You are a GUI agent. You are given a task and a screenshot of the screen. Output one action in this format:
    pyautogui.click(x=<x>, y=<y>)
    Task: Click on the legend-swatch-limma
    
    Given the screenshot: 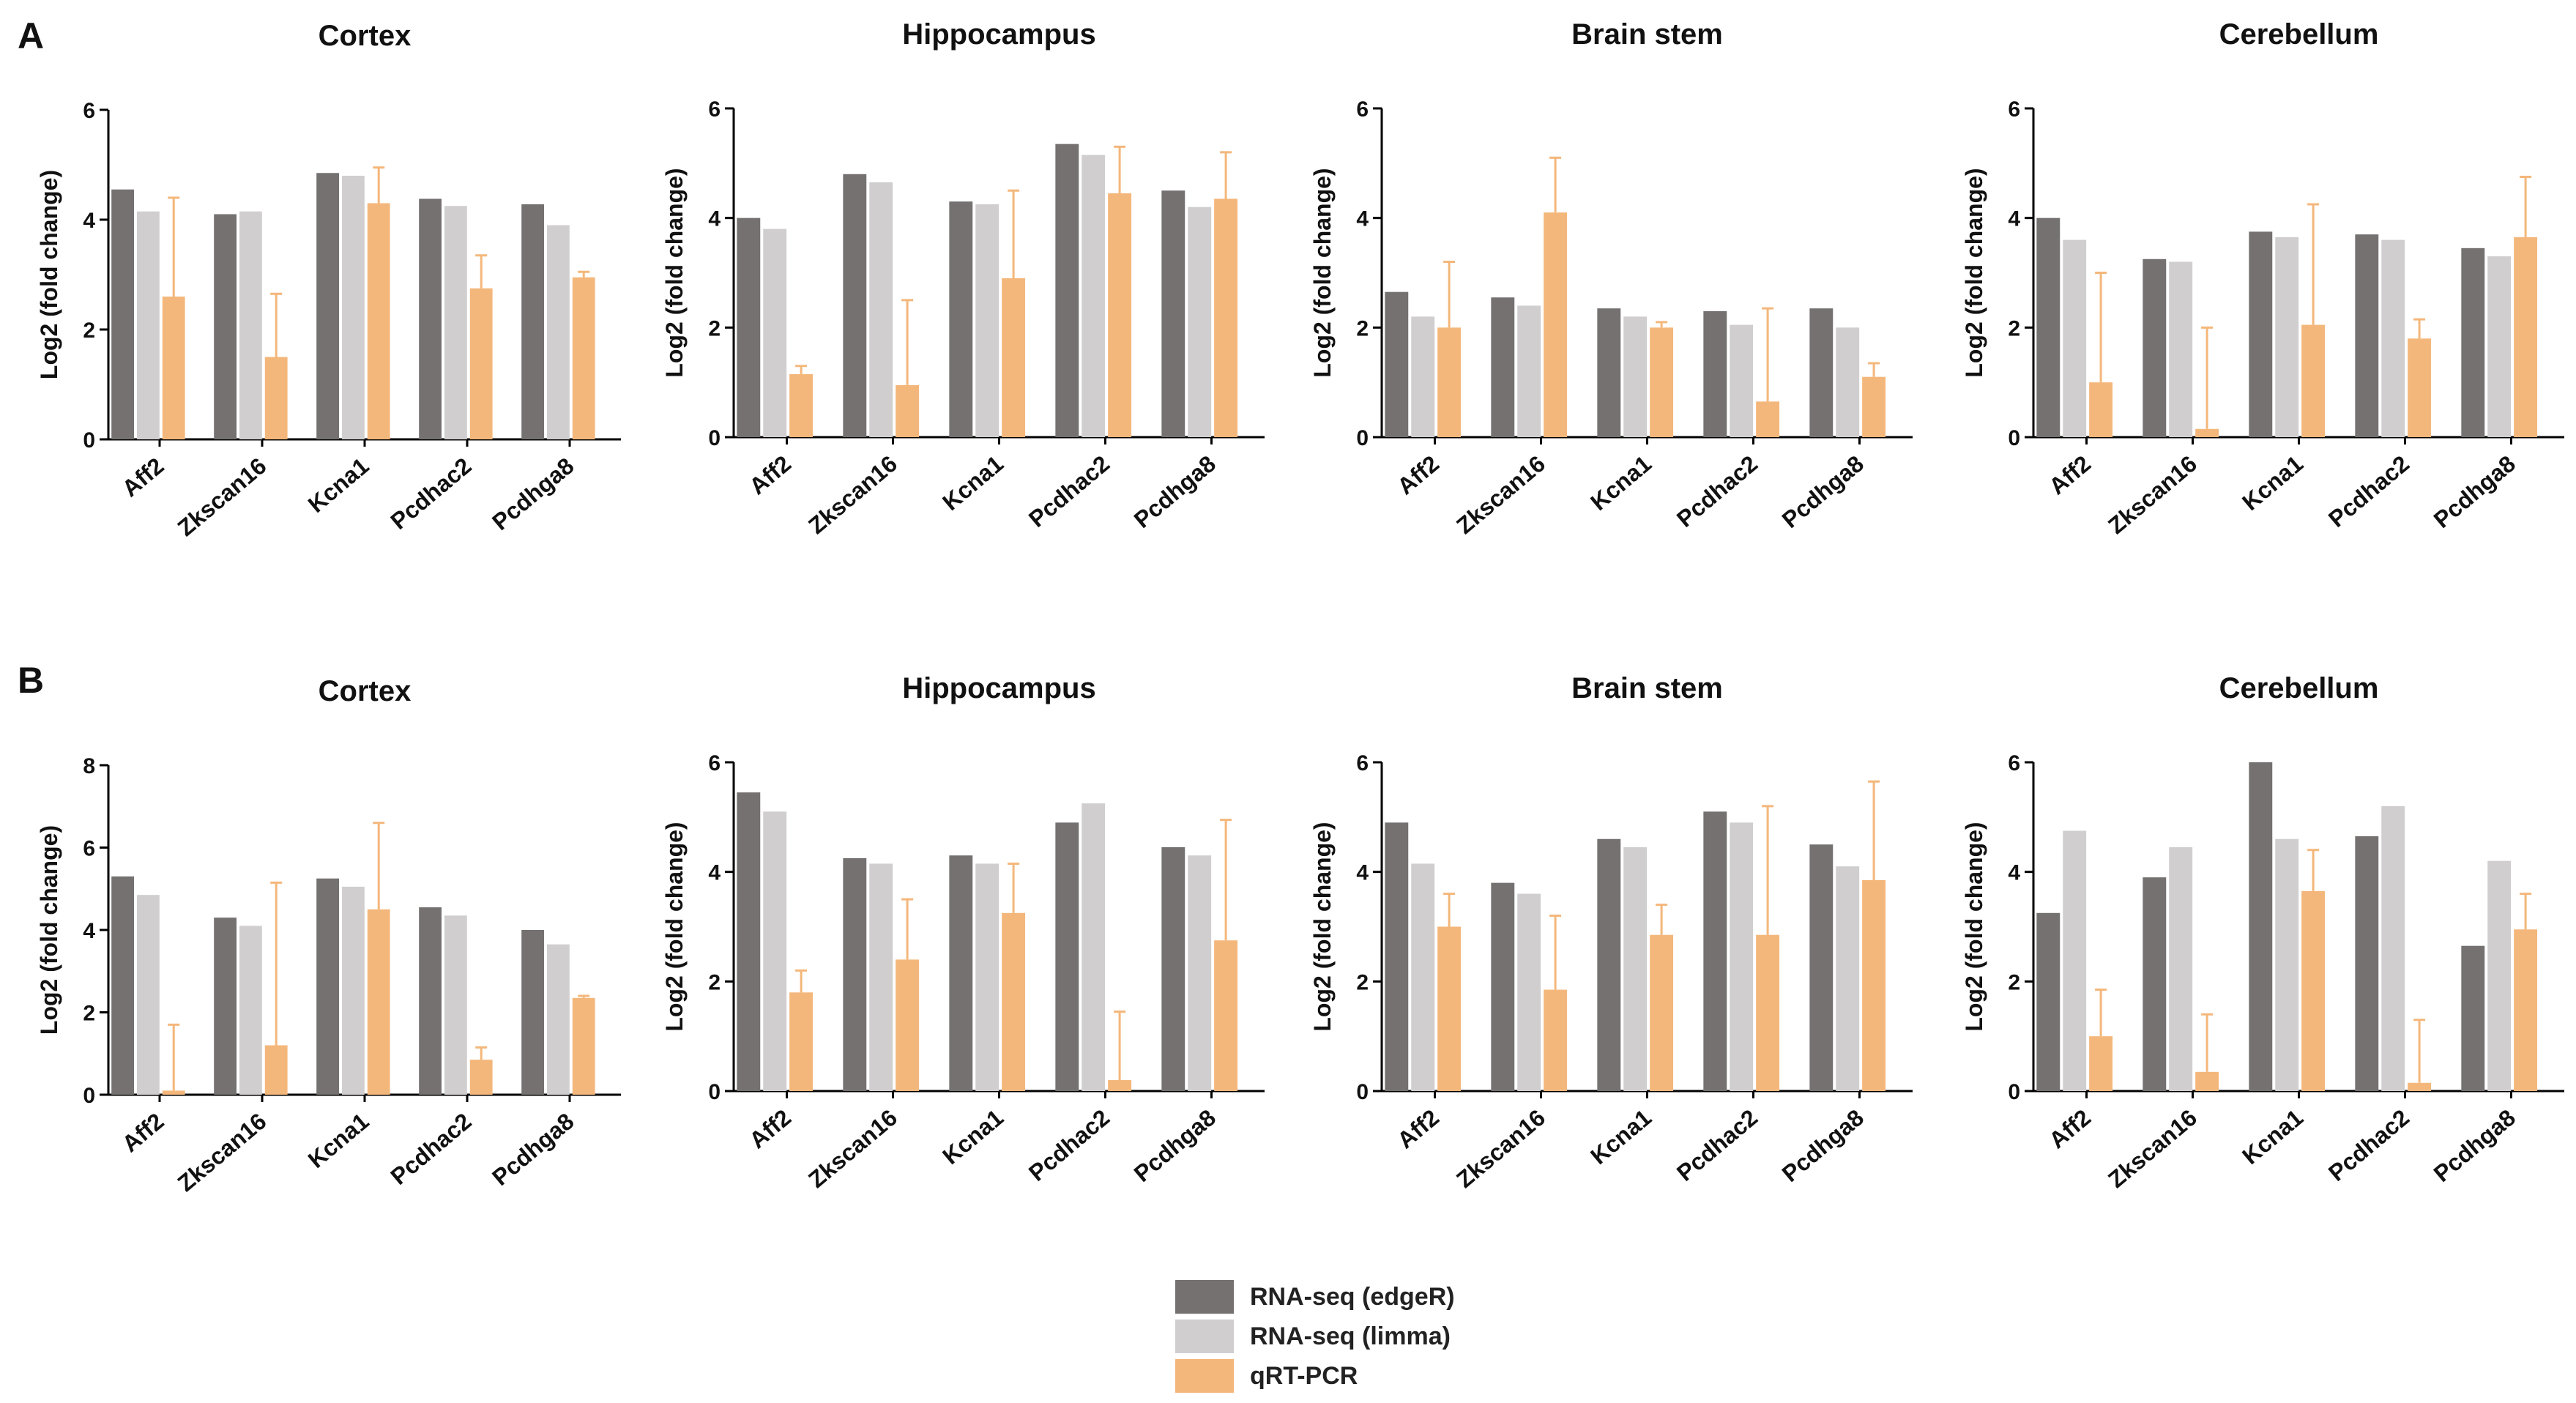 What is the action you would take?
    pyautogui.click(x=1204, y=1337)
    